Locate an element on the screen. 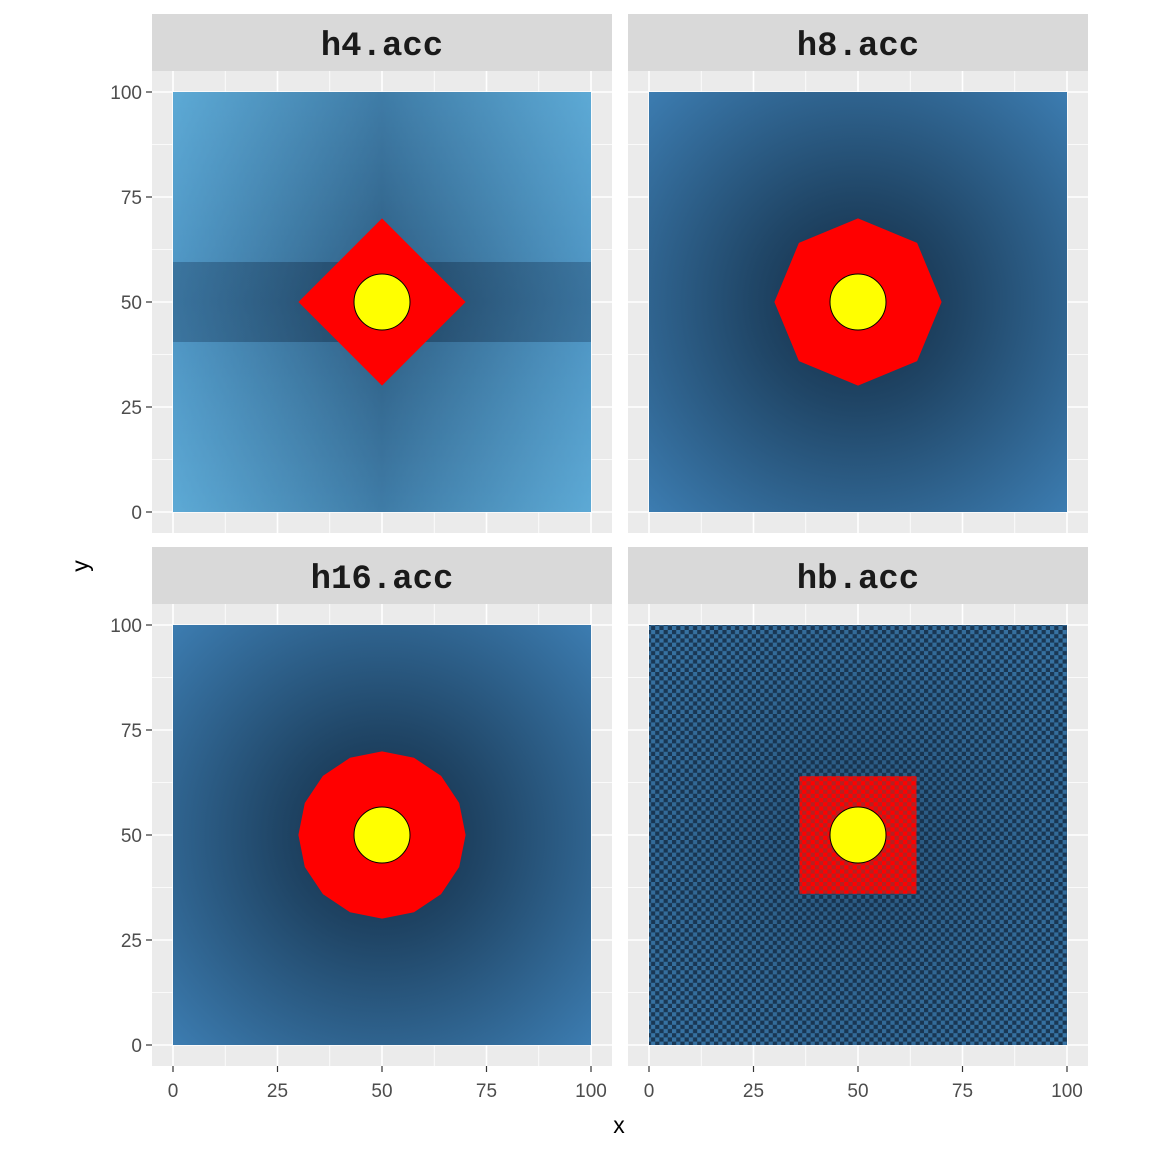 This screenshot has width=1152, height=1152. facet-strip-label: h8.acc is located at coordinates (858, 47).